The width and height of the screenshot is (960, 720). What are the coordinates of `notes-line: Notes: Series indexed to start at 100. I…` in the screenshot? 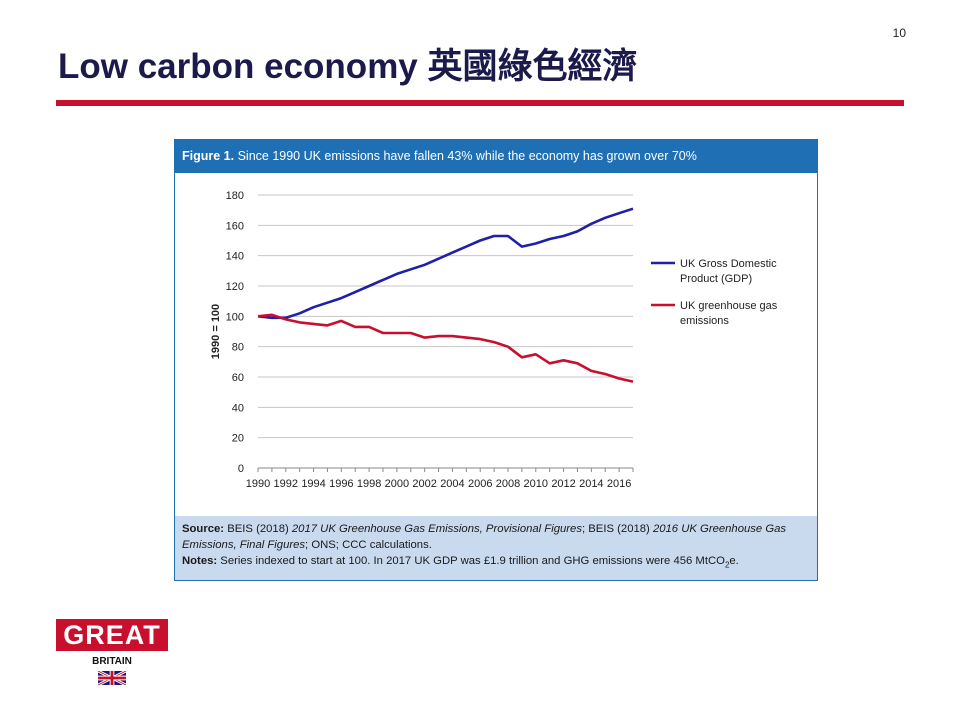 It's located at (496, 563).